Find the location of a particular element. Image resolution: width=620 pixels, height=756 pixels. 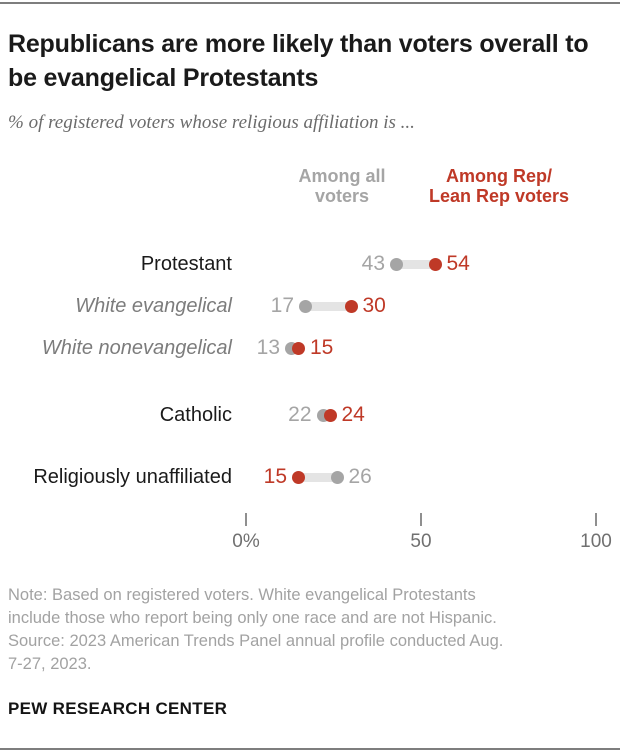

value-rep-voters: 24 is located at coordinates (353, 414).